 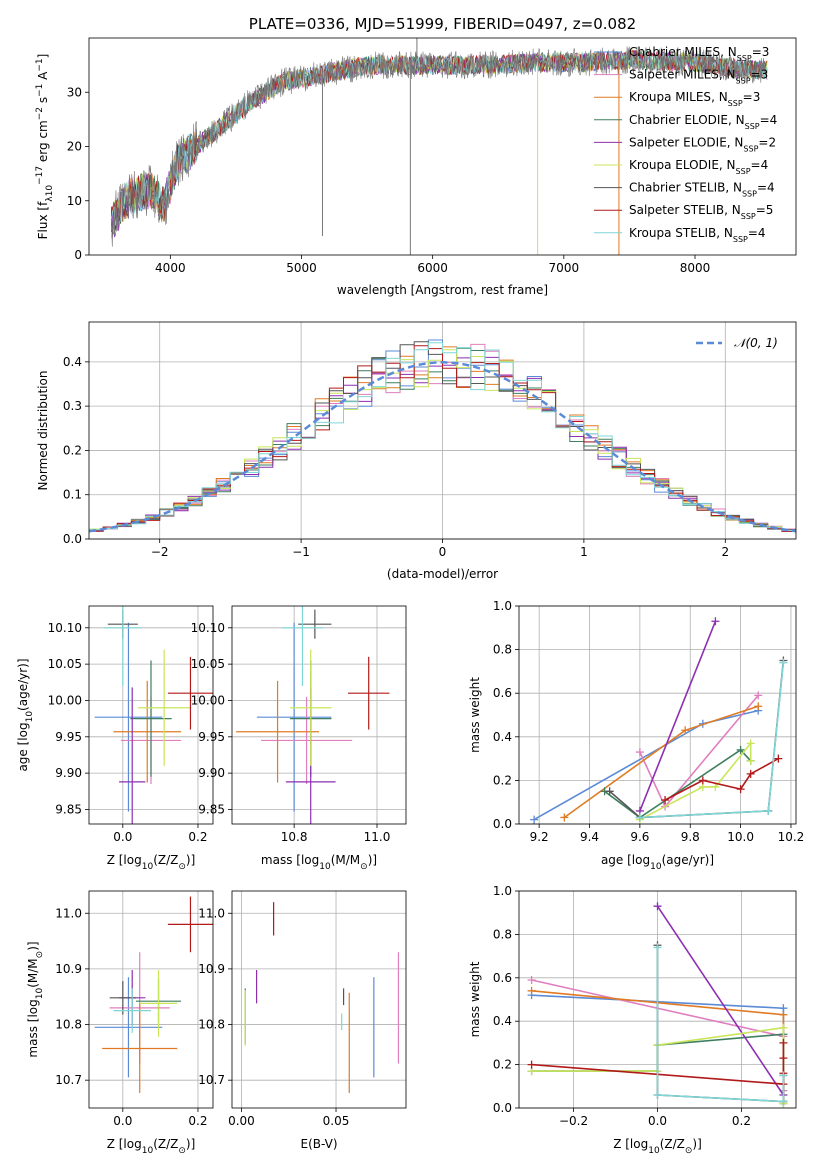 What do you see at coordinates (442, 574) in the screenshot?
I see `x-axis-label: (data-model)/error` at bounding box center [442, 574].